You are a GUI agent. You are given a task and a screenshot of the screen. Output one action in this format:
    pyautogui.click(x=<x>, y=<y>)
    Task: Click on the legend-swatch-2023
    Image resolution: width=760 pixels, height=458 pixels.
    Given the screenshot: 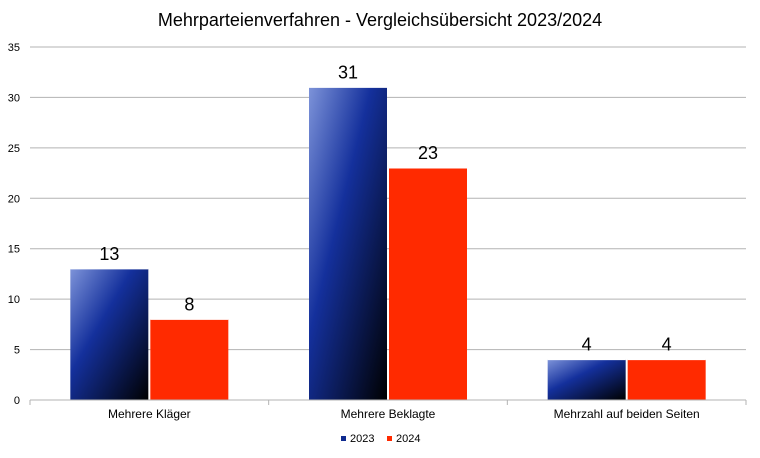 What is the action you would take?
    pyautogui.click(x=343, y=438)
    